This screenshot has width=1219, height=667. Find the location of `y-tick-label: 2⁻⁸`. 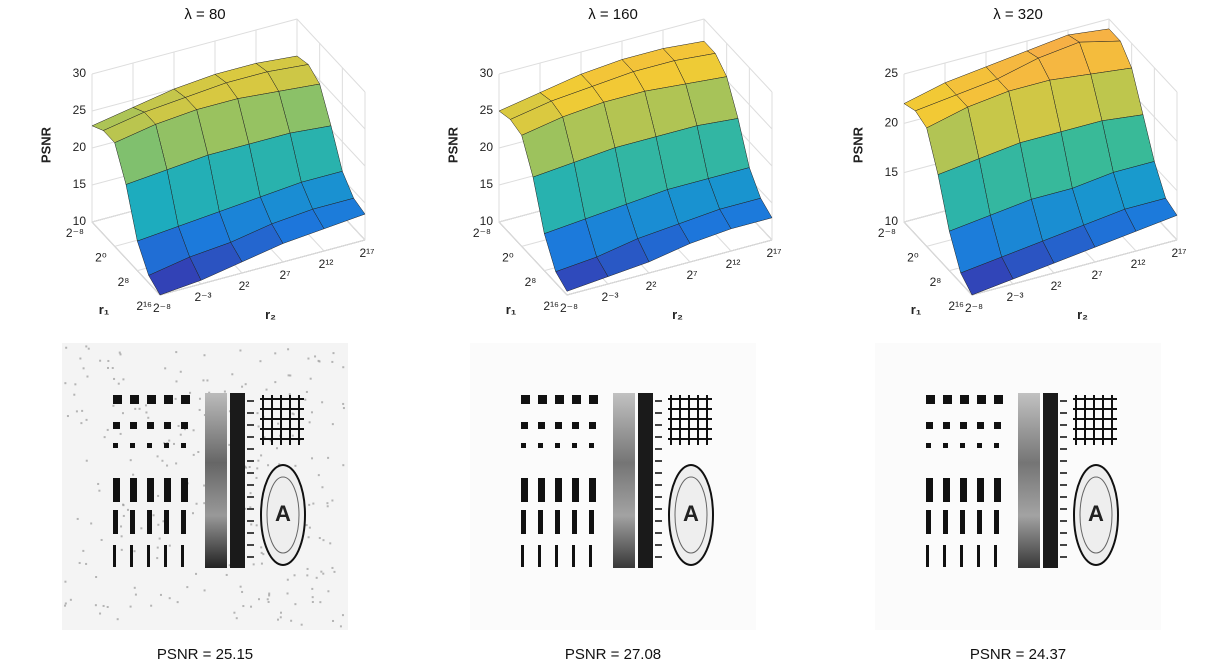

y-tick-label: 2⁻⁸ is located at coordinates (75, 233).